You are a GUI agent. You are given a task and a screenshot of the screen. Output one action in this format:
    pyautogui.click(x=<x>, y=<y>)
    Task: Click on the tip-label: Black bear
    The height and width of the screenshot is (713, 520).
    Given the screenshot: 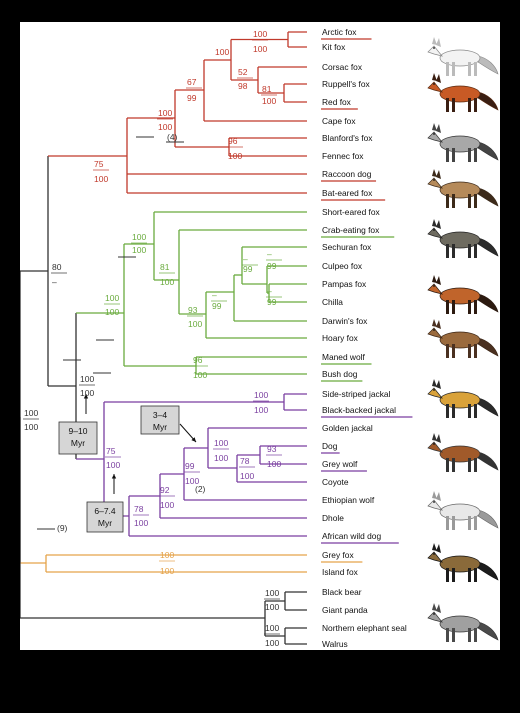 What is the action you would take?
    pyautogui.click(x=342, y=592)
    